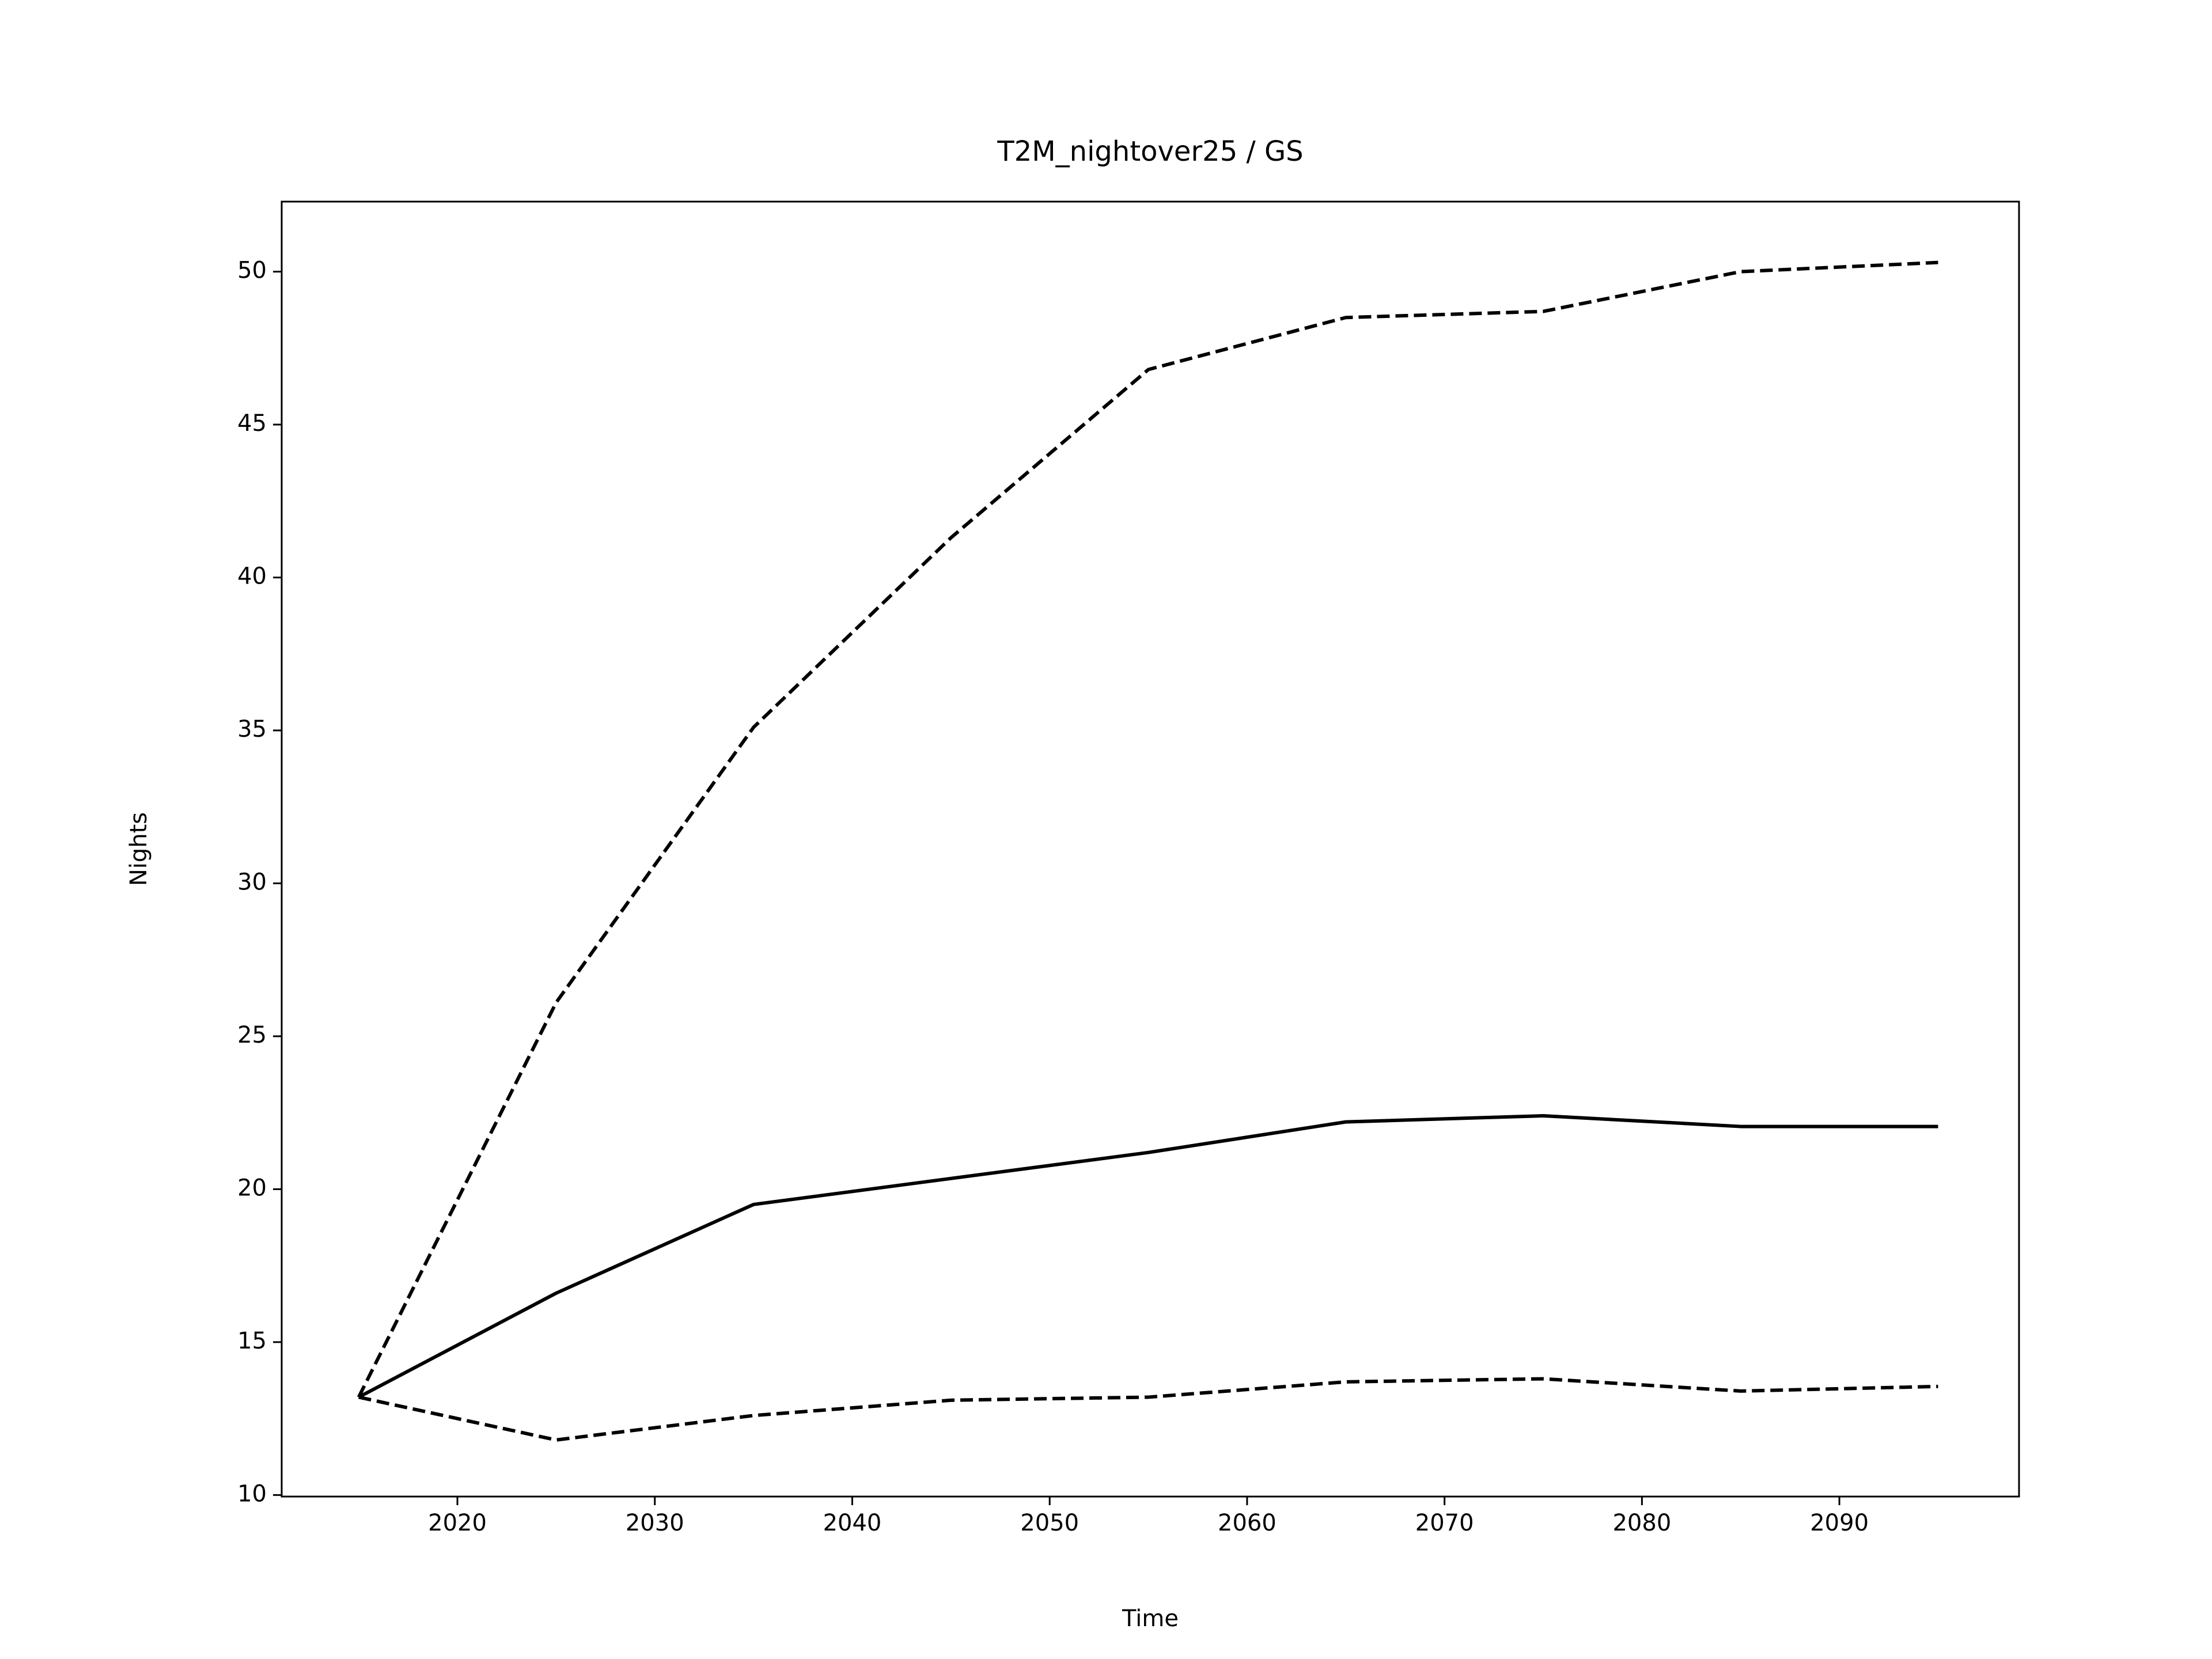  Describe the element at coordinates (252, 882) in the screenshot. I see `y-tick-label: 30` at that location.